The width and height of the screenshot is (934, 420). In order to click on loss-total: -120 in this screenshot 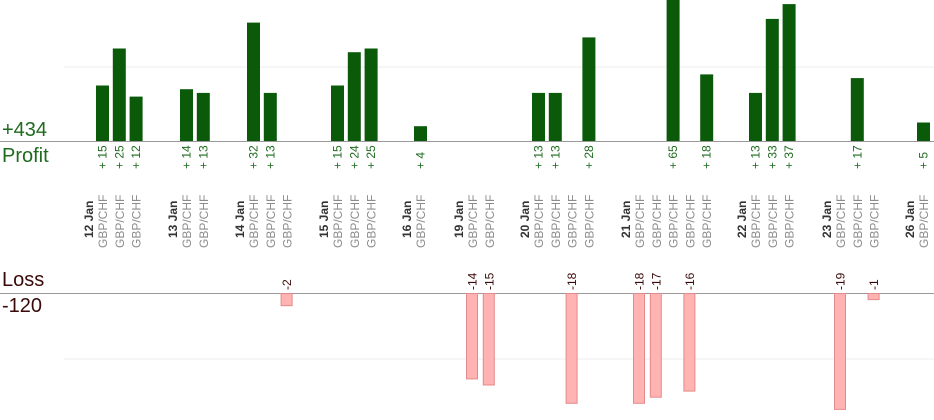, I will do `click(22, 306)`.